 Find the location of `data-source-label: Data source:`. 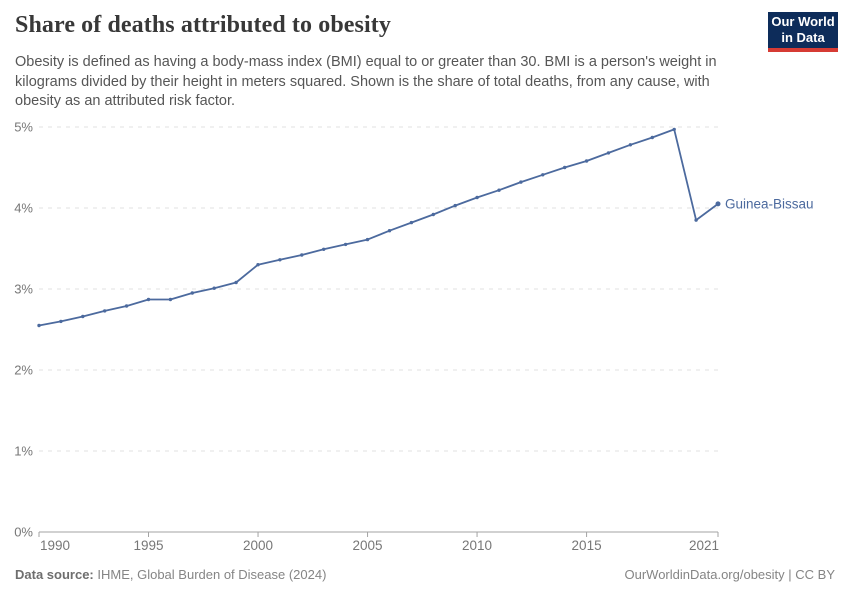

data-source-label: Data source: is located at coordinates (54, 574).